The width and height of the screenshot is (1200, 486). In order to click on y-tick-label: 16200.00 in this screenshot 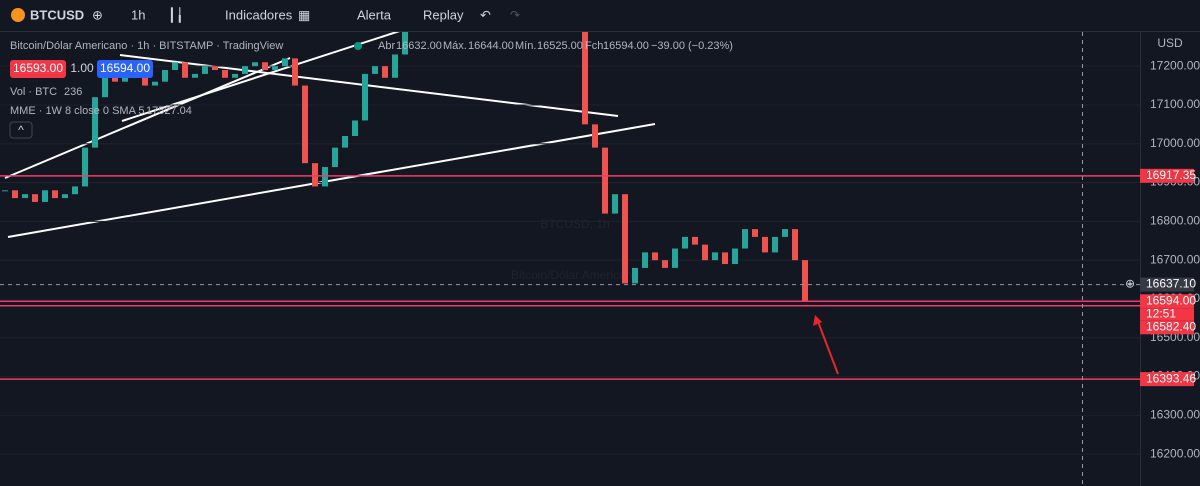, I will do `click(1175, 453)`.